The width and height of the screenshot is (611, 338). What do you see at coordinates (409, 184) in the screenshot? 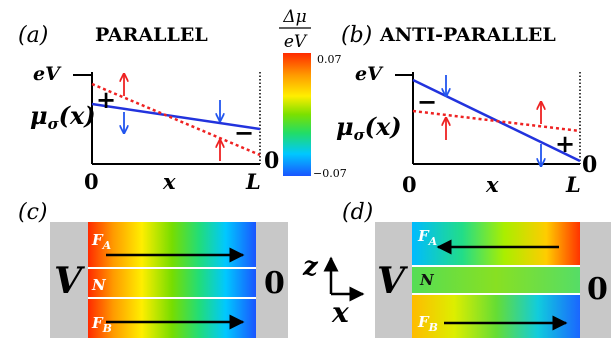
I see `x0-label-b: 0` at bounding box center [409, 184].